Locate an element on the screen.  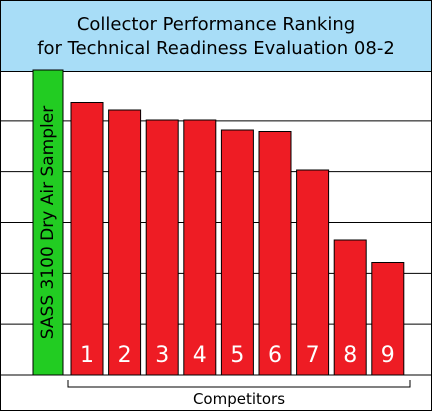
chart-title-line-2: for Technical Readiness Evaluation 08-2 is located at coordinates (216, 48).